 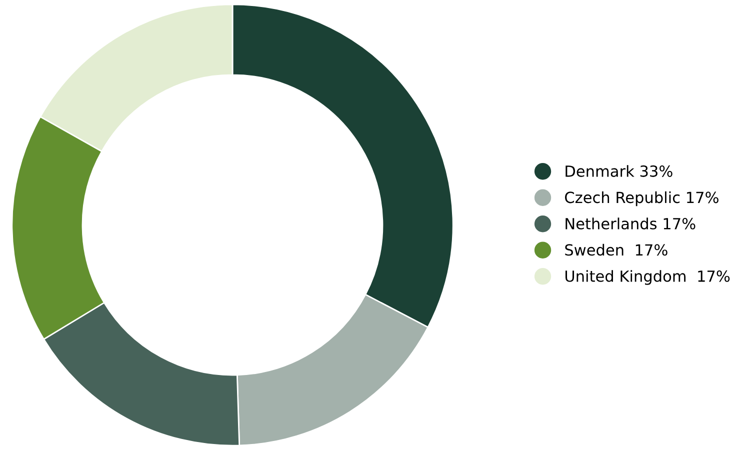 What do you see at coordinates (619, 171) in the screenshot?
I see `legend-label: Denmark 33%` at bounding box center [619, 171].